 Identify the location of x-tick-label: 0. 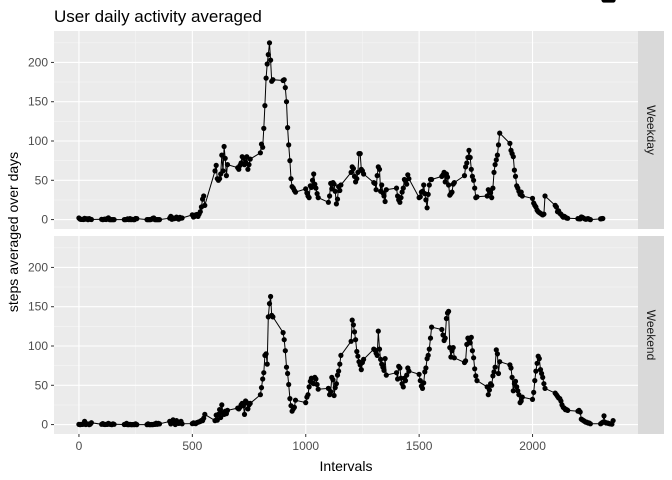
(79, 446).